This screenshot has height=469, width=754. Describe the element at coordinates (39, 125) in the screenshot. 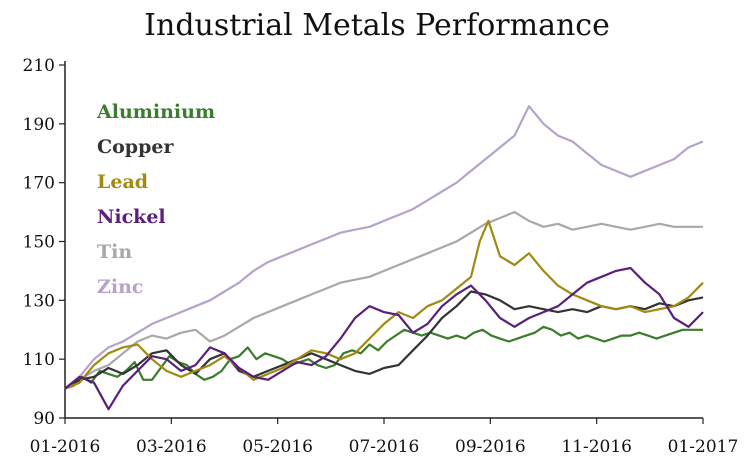

I see `y-tick-label: 190` at that location.